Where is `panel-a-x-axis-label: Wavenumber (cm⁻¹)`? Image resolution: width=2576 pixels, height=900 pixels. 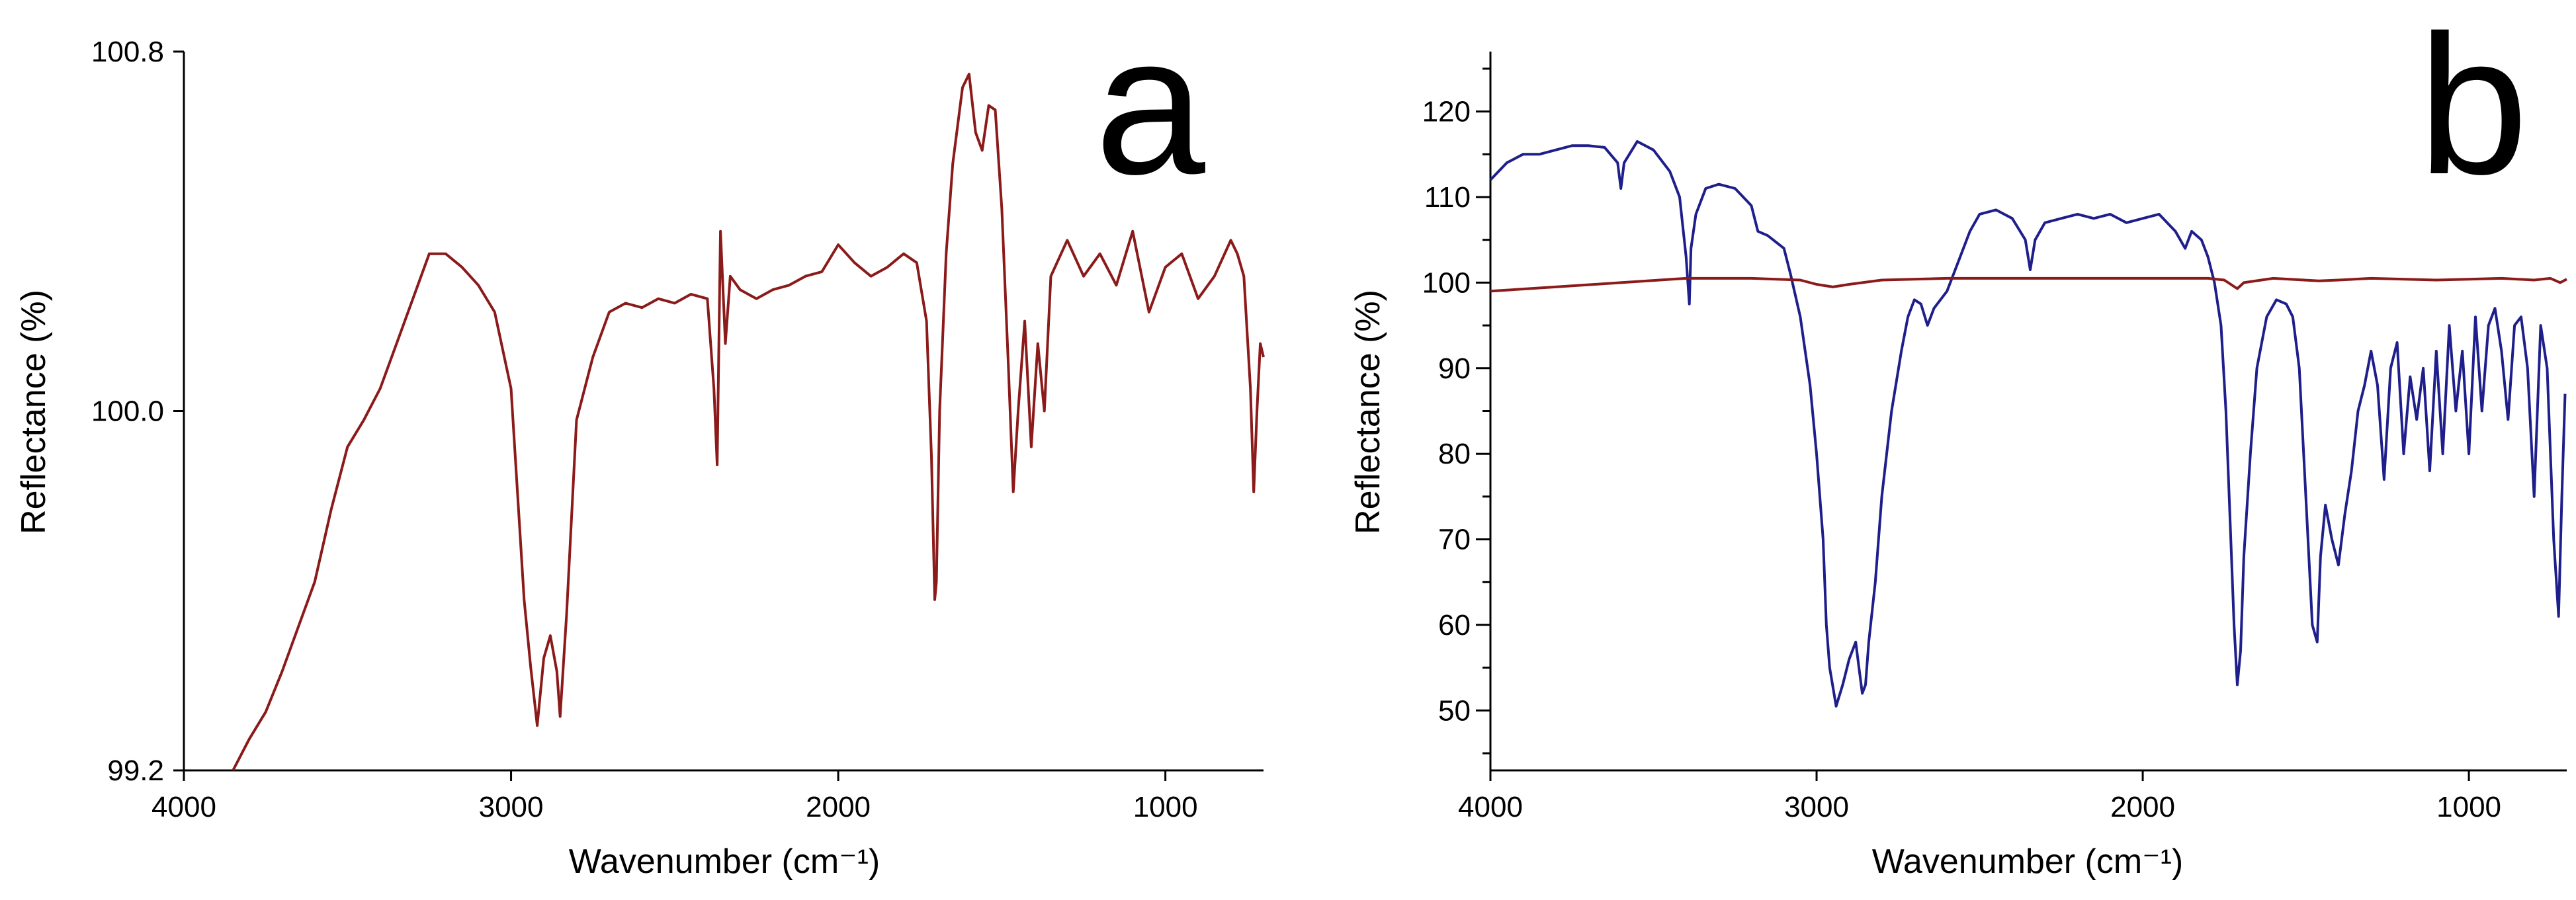 panel-a-x-axis-label: Wavenumber (cm⁻¹) is located at coordinates (724, 861).